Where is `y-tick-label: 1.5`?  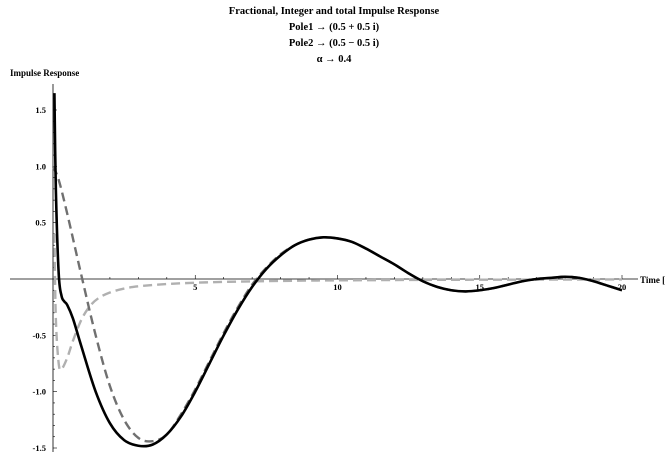
y-tick-label: 1.5 is located at coordinates (40, 110).